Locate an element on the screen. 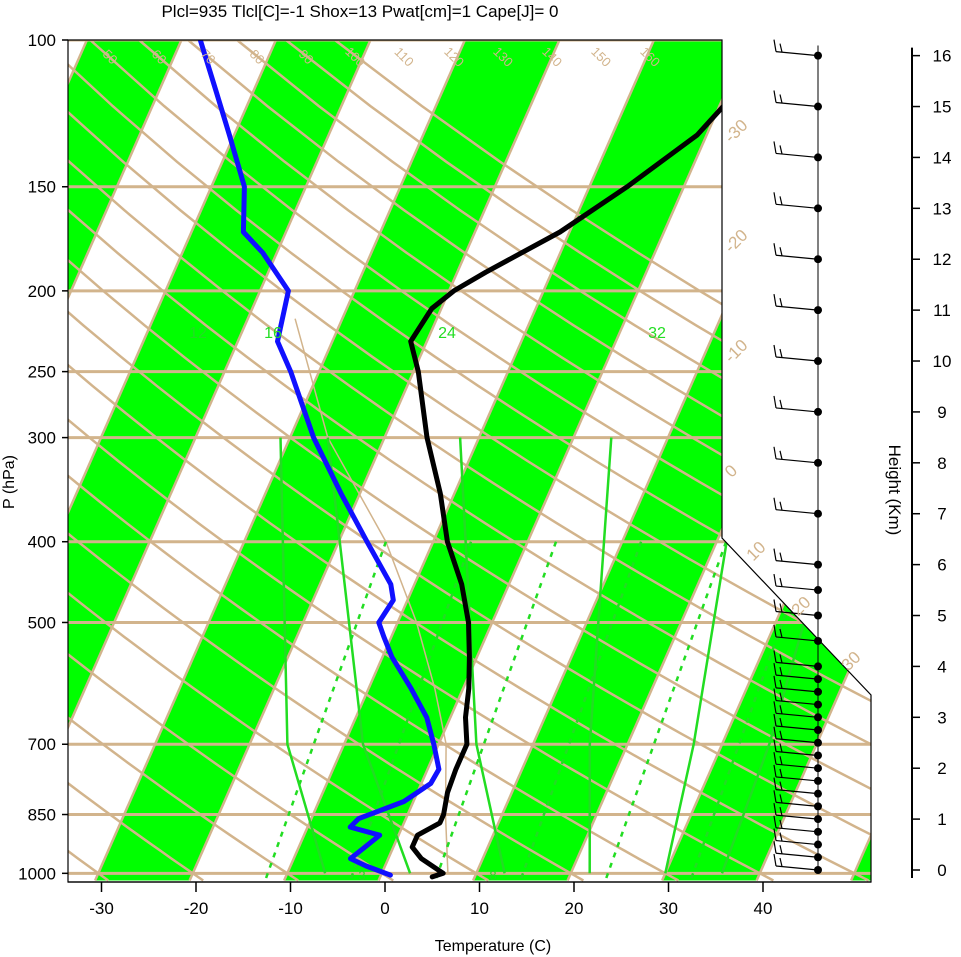 The height and width of the screenshot is (957, 961). wind-barbs is located at coordinates (797, 456).